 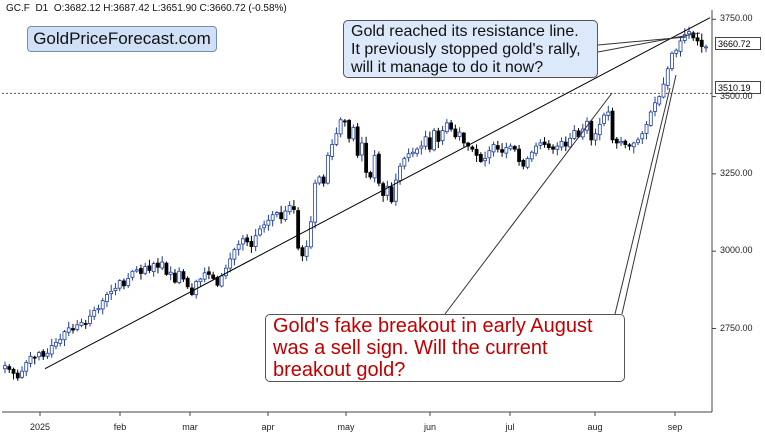 I want to click on breakout-callout-line: Gold's fake breakout in early August, so click(x=433, y=326).